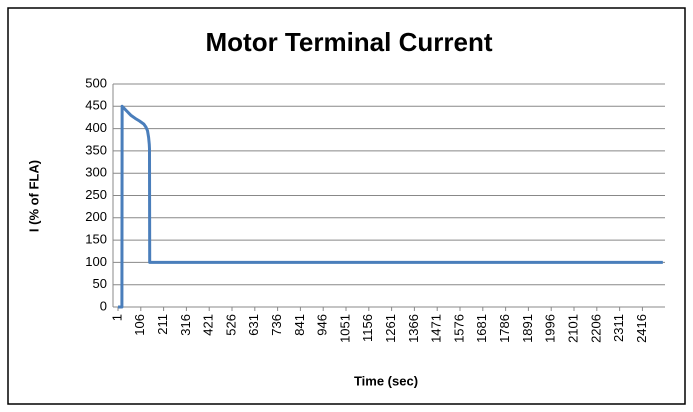 Image resolution: width=693 pixels, height=412 pixels. I want to click on x-tick-label: 2311, so click(618, 328).